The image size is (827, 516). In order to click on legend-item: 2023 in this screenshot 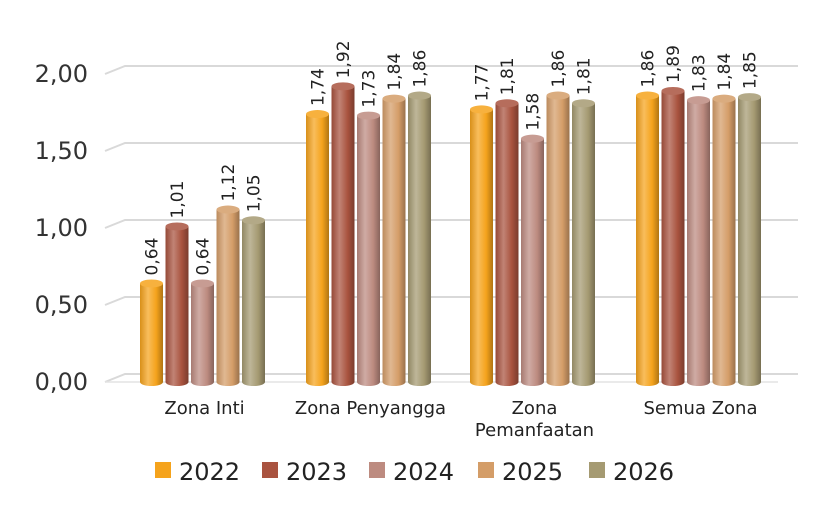, I will do `click(304, 472)`.